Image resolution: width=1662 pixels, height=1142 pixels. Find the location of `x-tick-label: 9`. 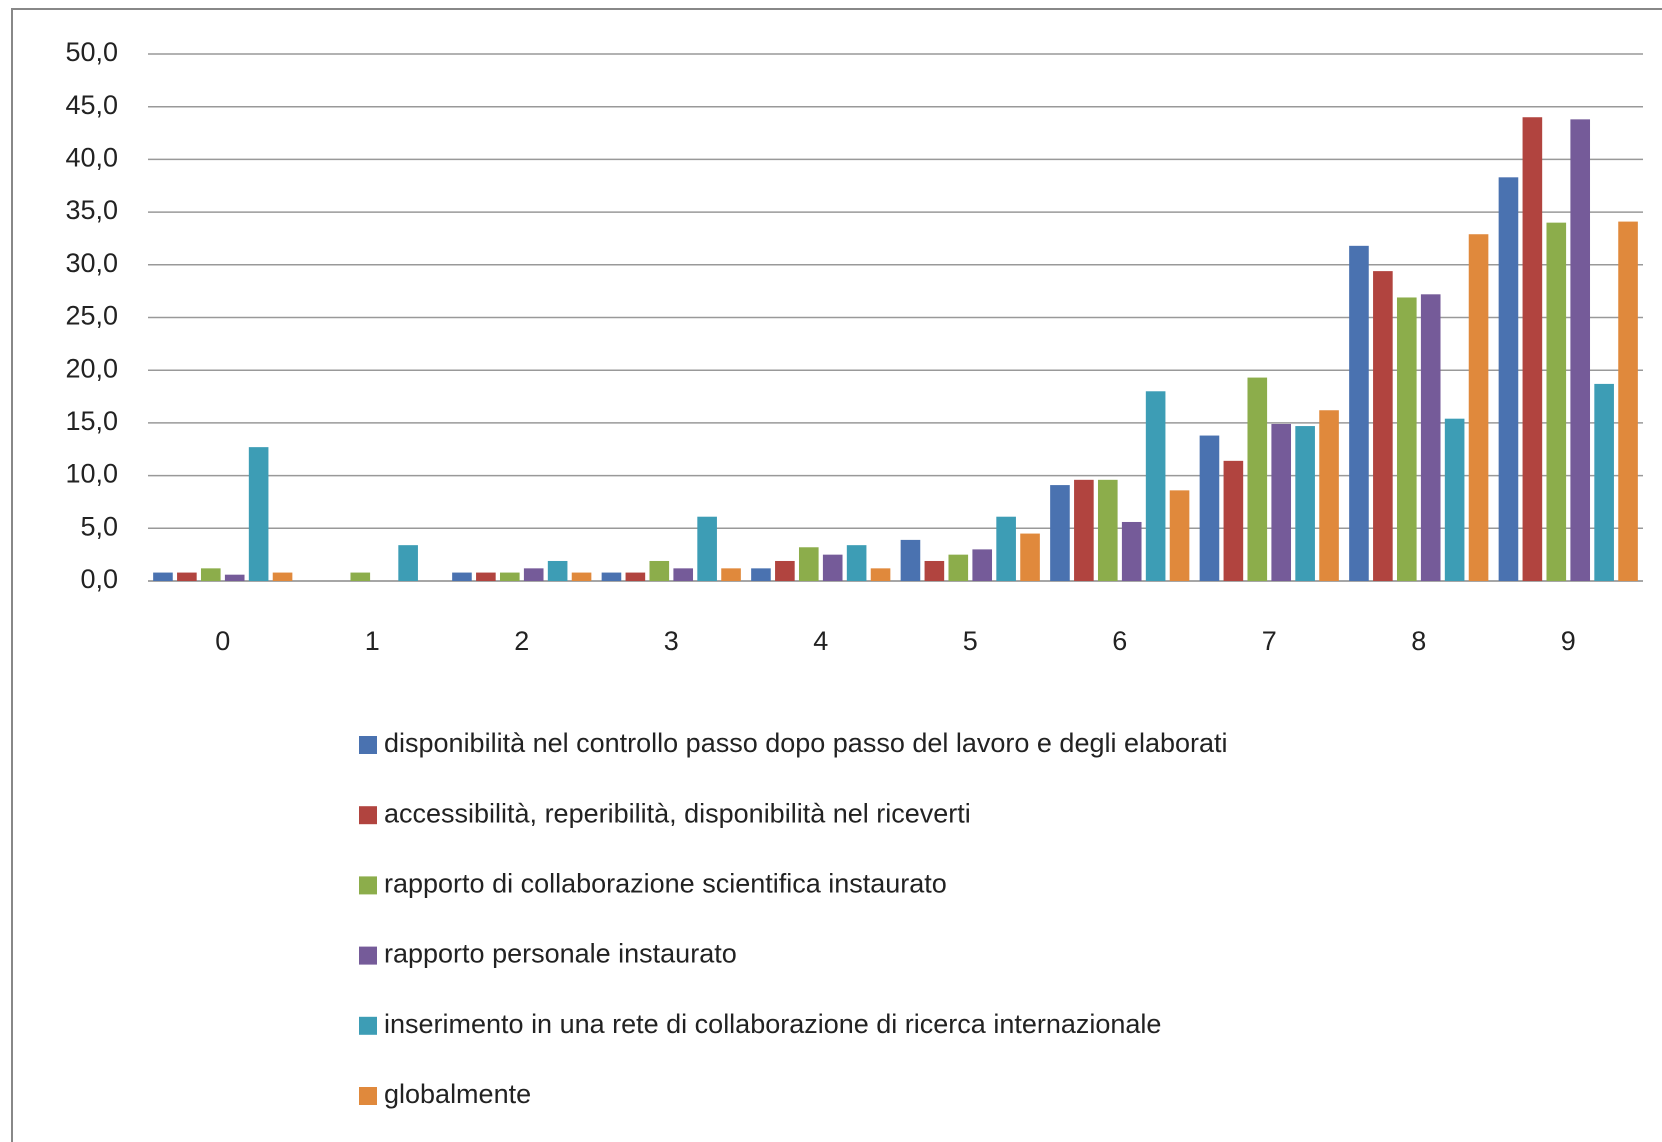

x-tick-label: 9 is located at coordinates (1568, 641).